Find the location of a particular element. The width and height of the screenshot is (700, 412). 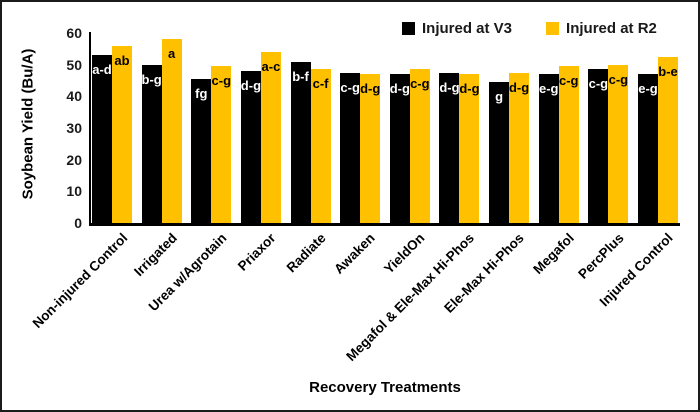

bar-v3-4: d-g is located at coordinates (251, 147).